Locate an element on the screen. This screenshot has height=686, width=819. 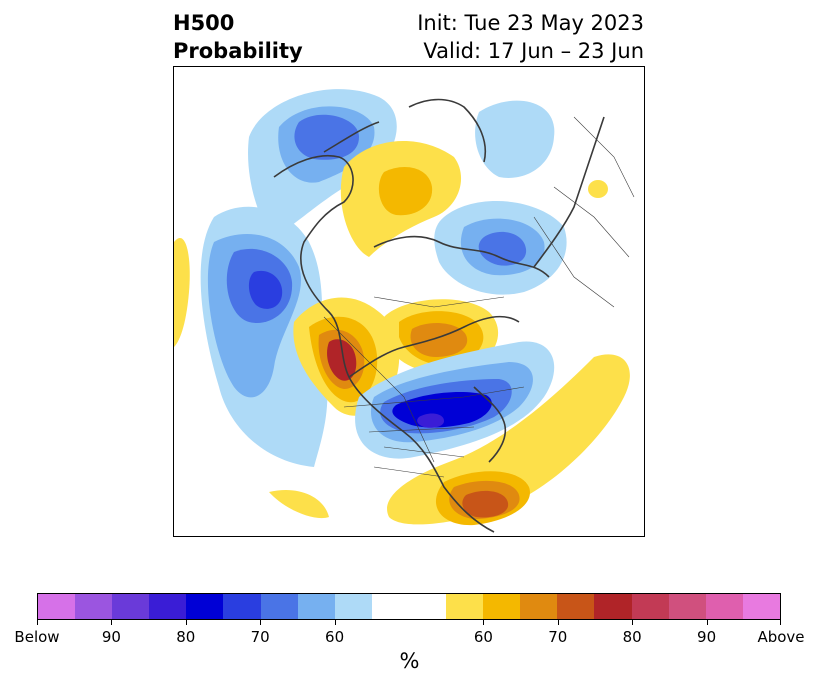
eurasia-low-east is located at coordinates (515, 139).